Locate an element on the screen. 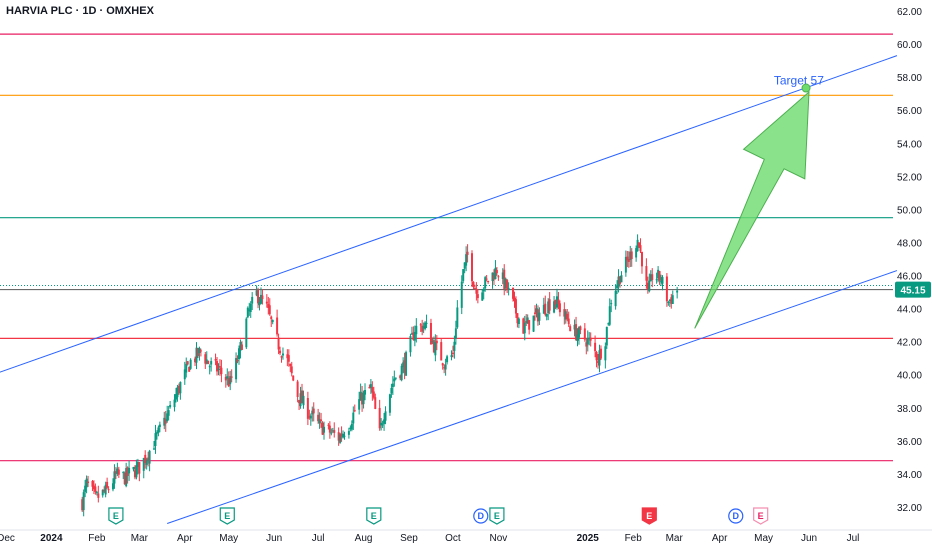 This screenshot has width=932, height=550. price-tick-label: 52.00 is located at coordinates (909, 177).